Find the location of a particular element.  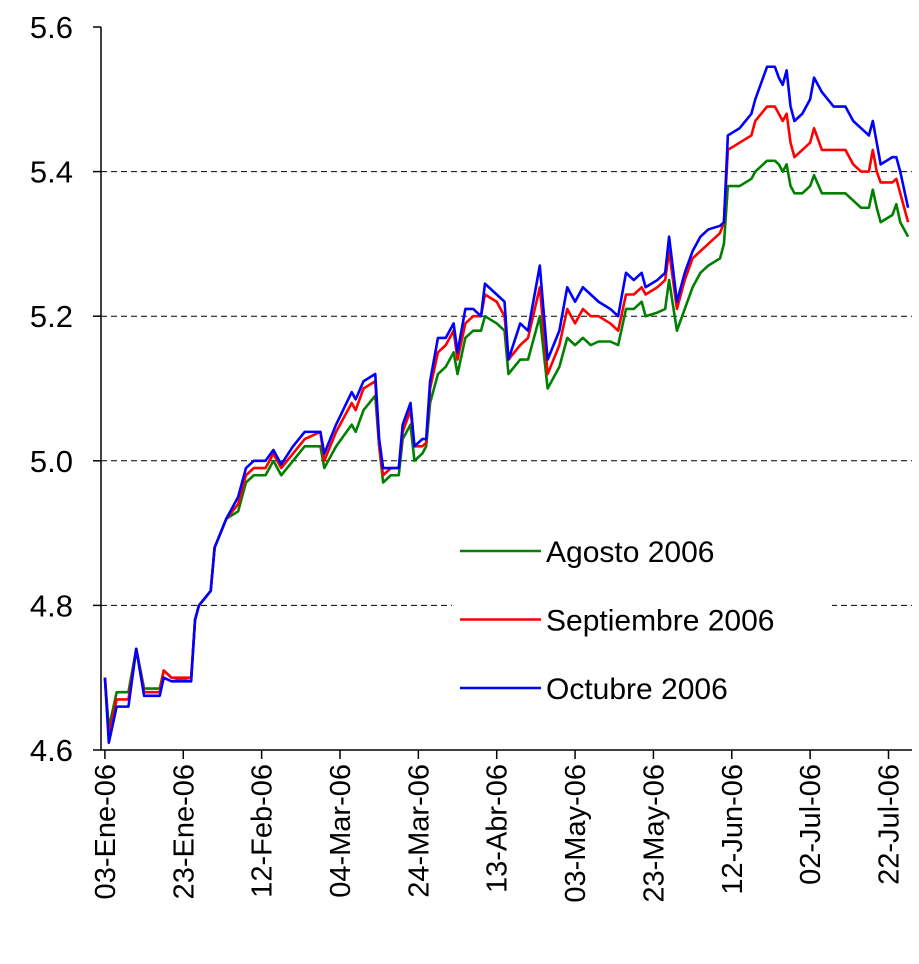

x-tick-label: 12-Jun-06 is located at coordinates (733, 829).